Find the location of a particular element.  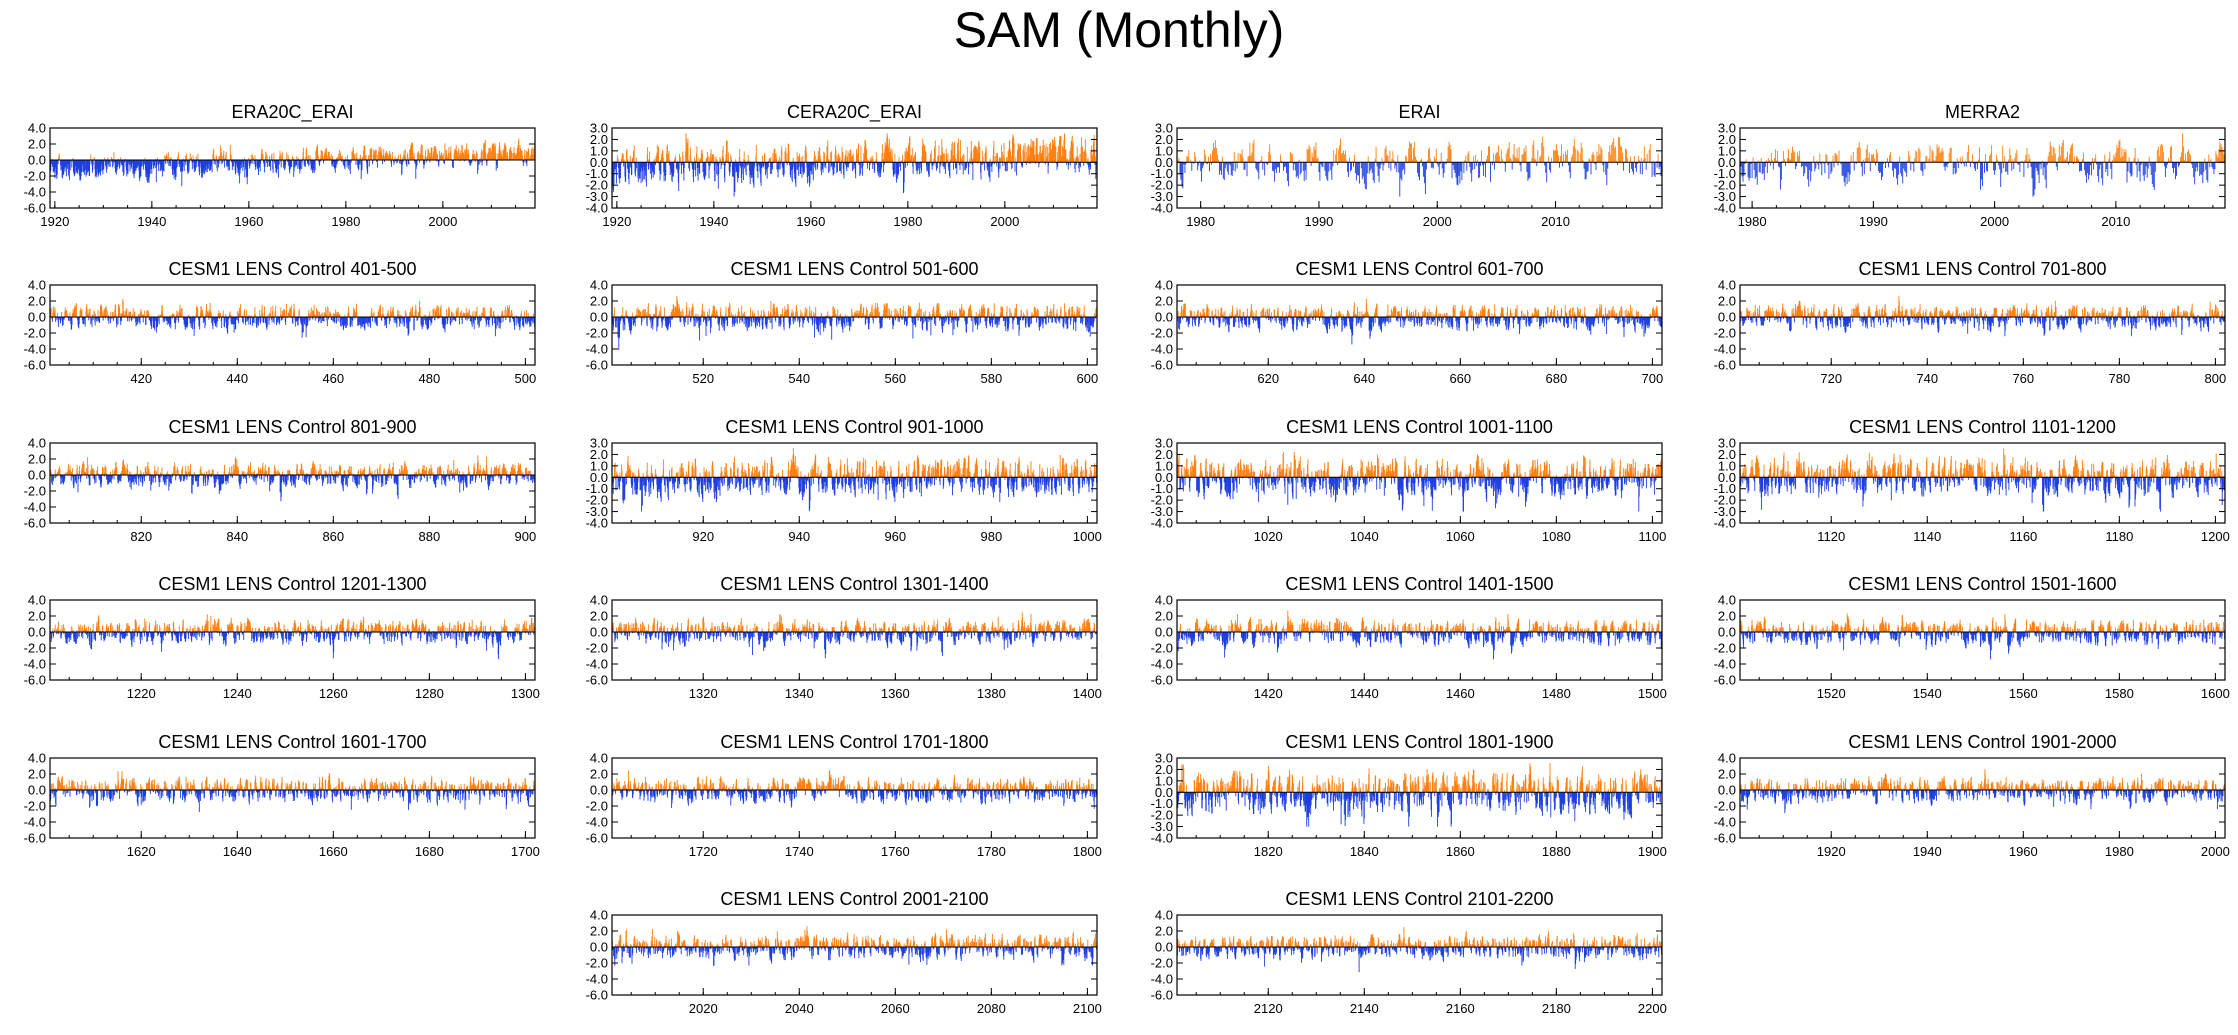

panel-title: CESM1 LENS Control 501-600 is located at coordinates (854, 269).